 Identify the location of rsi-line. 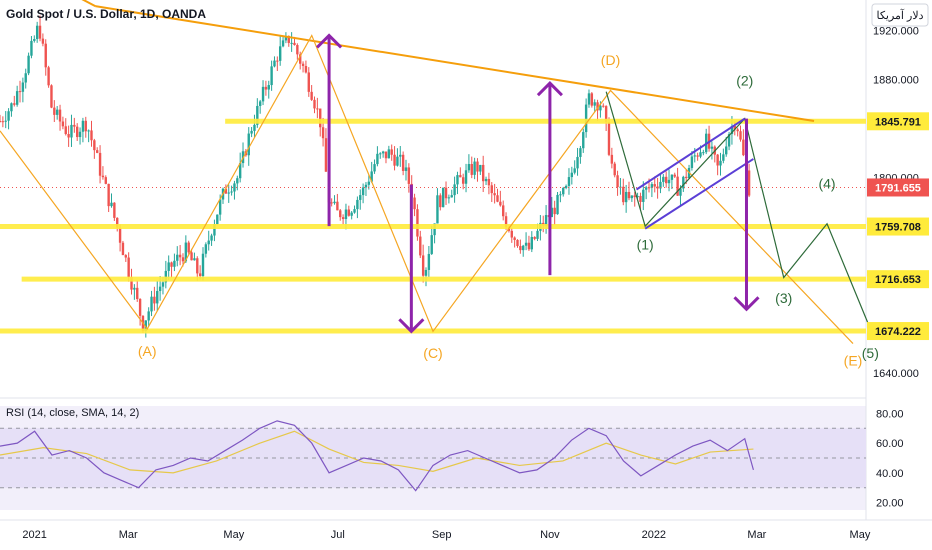
(377, 456).